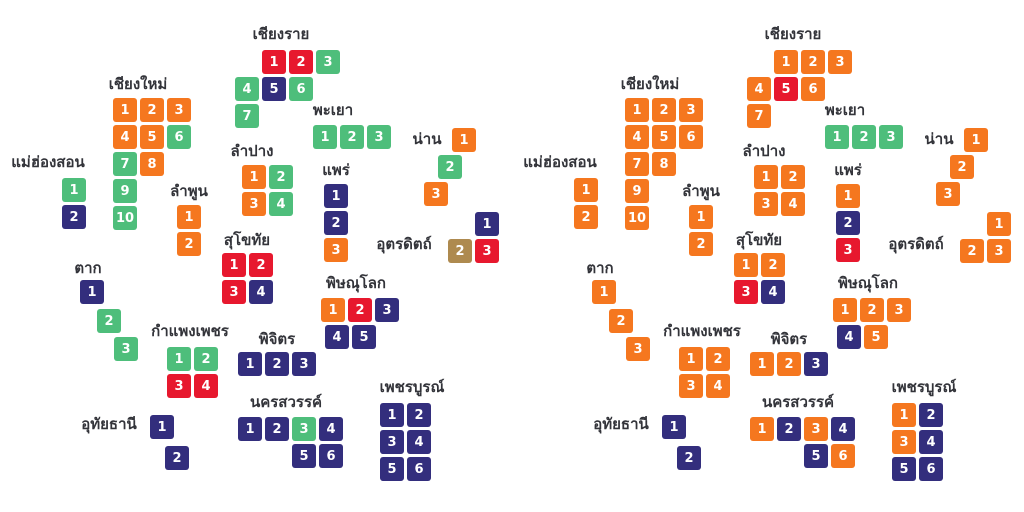  What do you see at coordinates (793, 34) in the screenshot?
I see `province-label: เชียงราย` at bounding box center [793, 34].